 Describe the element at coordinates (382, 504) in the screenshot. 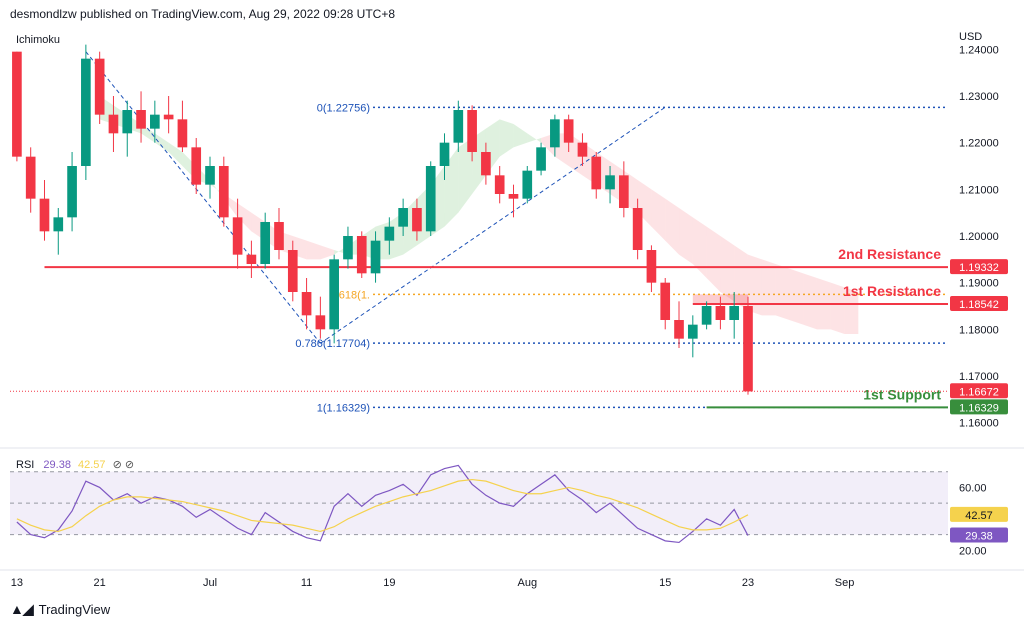

I see `rsi-line` at that location.